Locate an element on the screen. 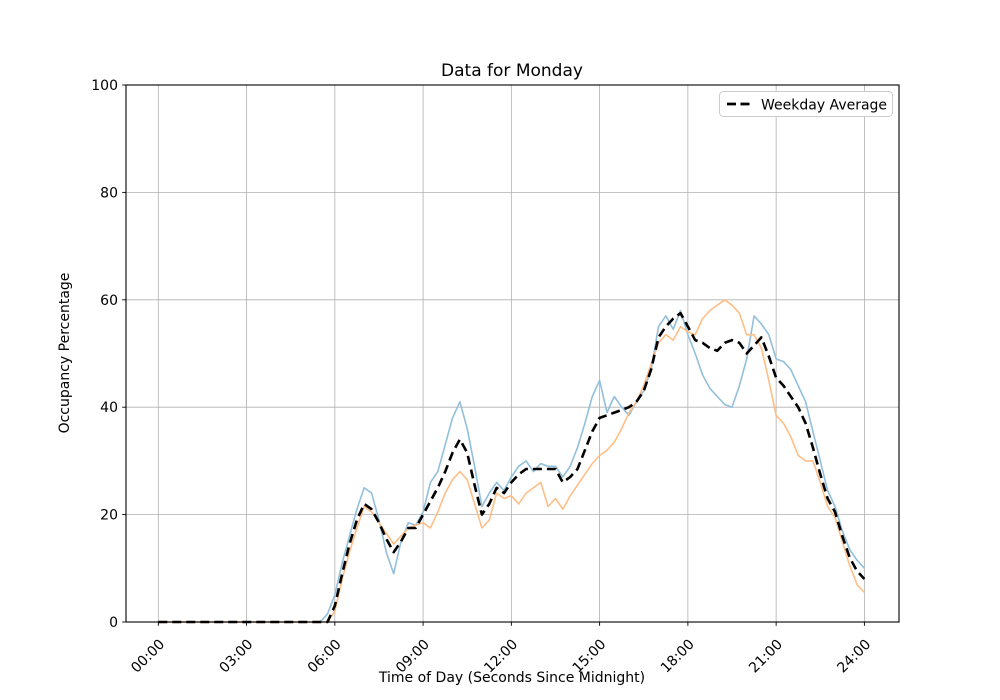 This screenshot has height=700, width=1000. x-tick-label: 21:00 is located at coordinates (766, 657).